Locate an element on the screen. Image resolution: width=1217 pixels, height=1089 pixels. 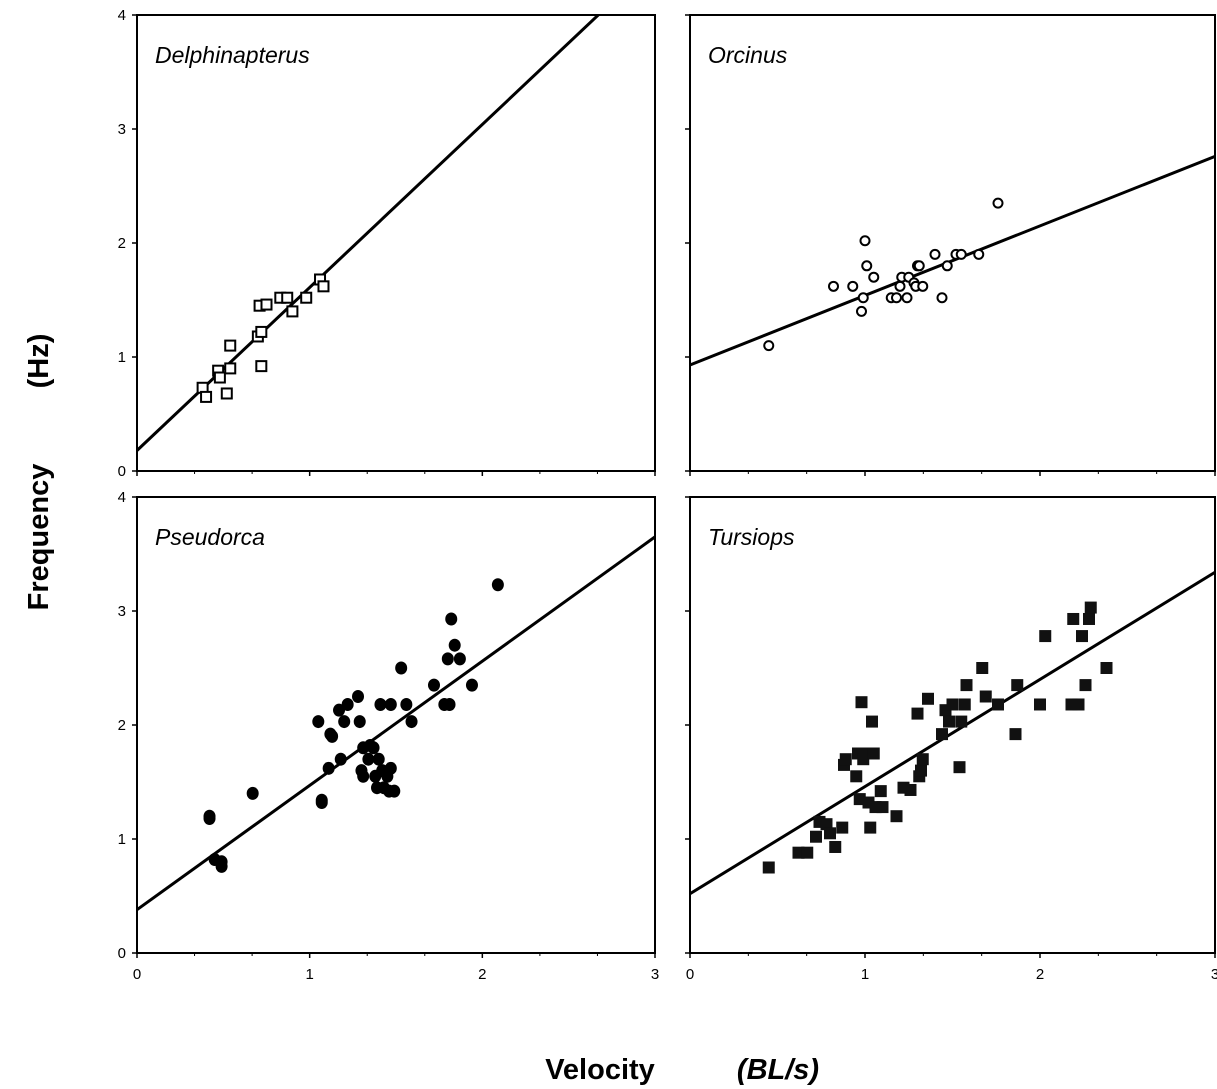
panel-title-pseudorca: Pseudorca is located at coordinates (210, 537).